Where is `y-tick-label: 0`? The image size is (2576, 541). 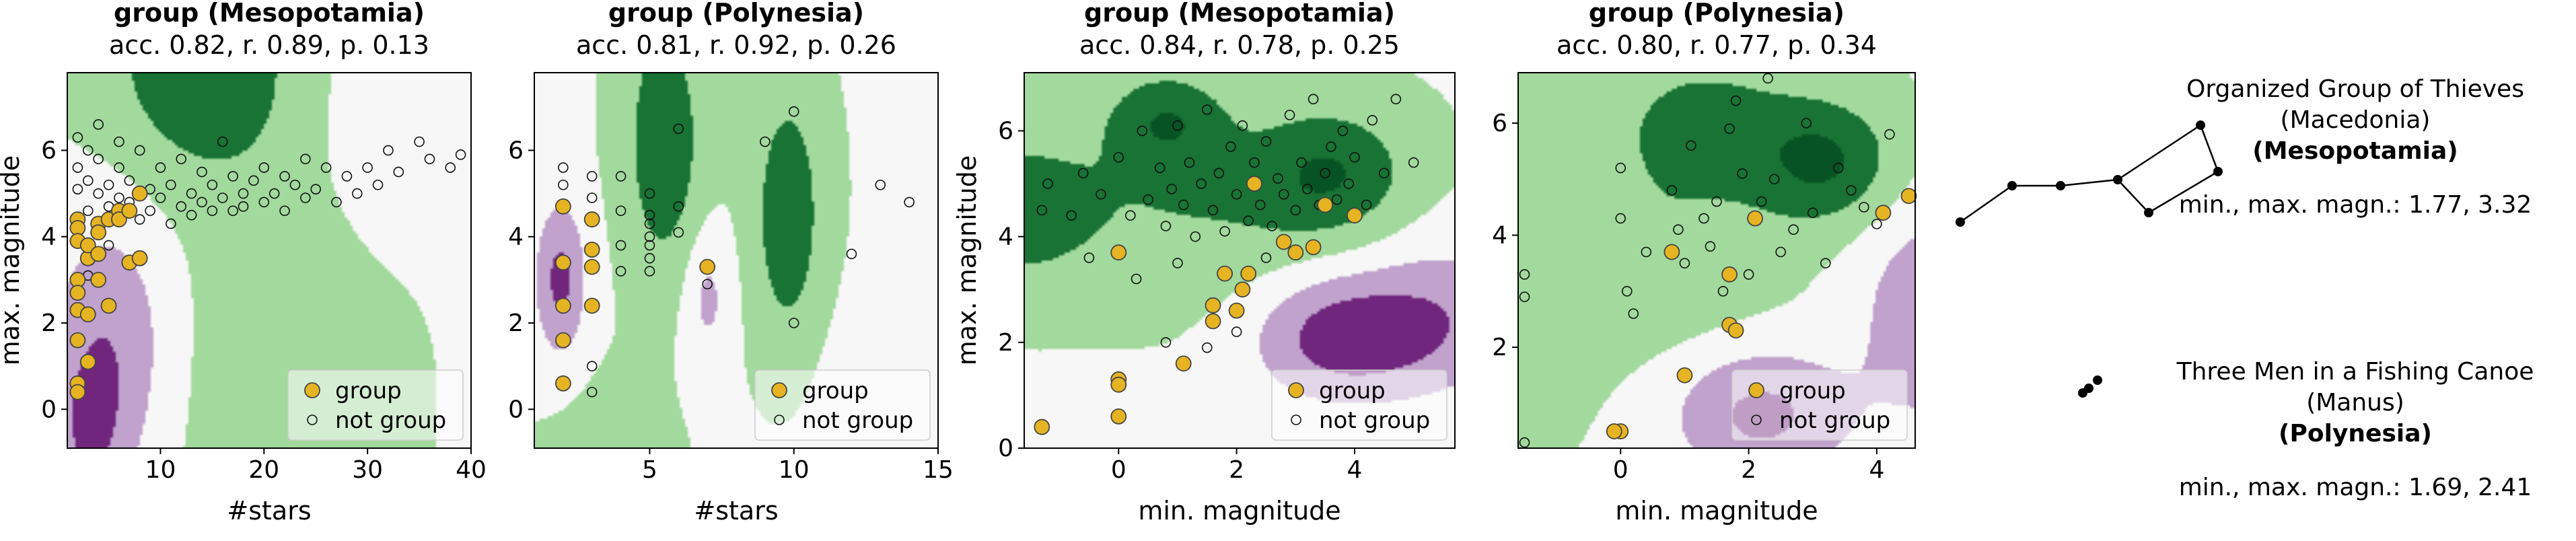
y-tick-label: 0 is located at coordinates (1005, 448).